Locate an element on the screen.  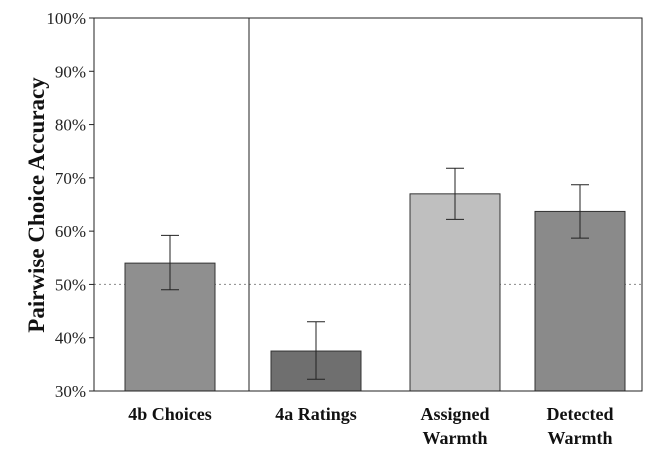
category-label-line: Assigned is located at coordinates (454, 414).